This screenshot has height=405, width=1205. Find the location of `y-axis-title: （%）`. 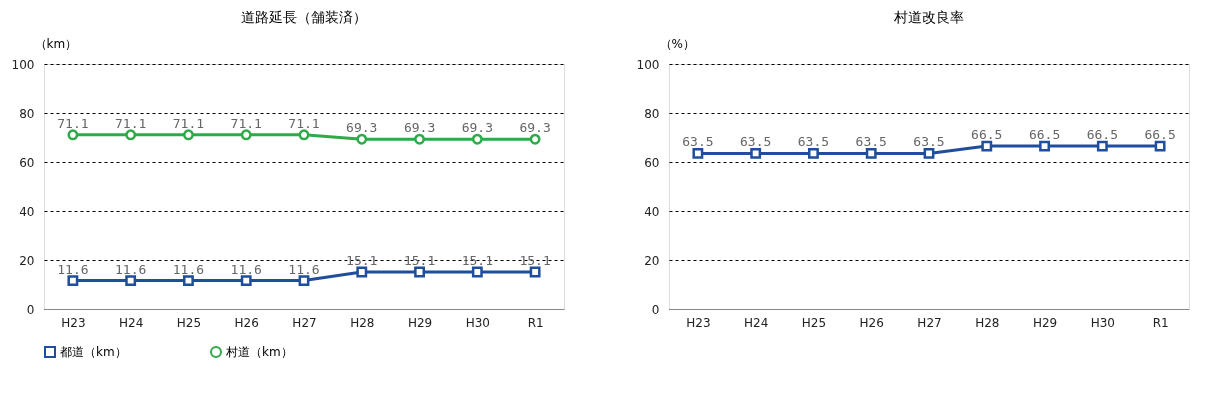

y-axis-title: （%） is located at coordinates (677, 43).